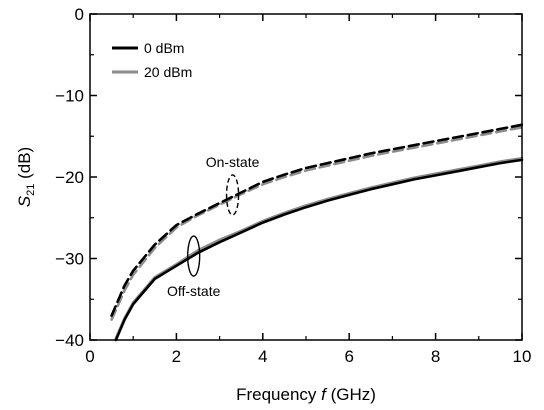 The height and width of the screenshot is (410, 544). Describe the element at coordinates (79, 14) in the screenshot. I see `y-tick-label: 0` at that location.